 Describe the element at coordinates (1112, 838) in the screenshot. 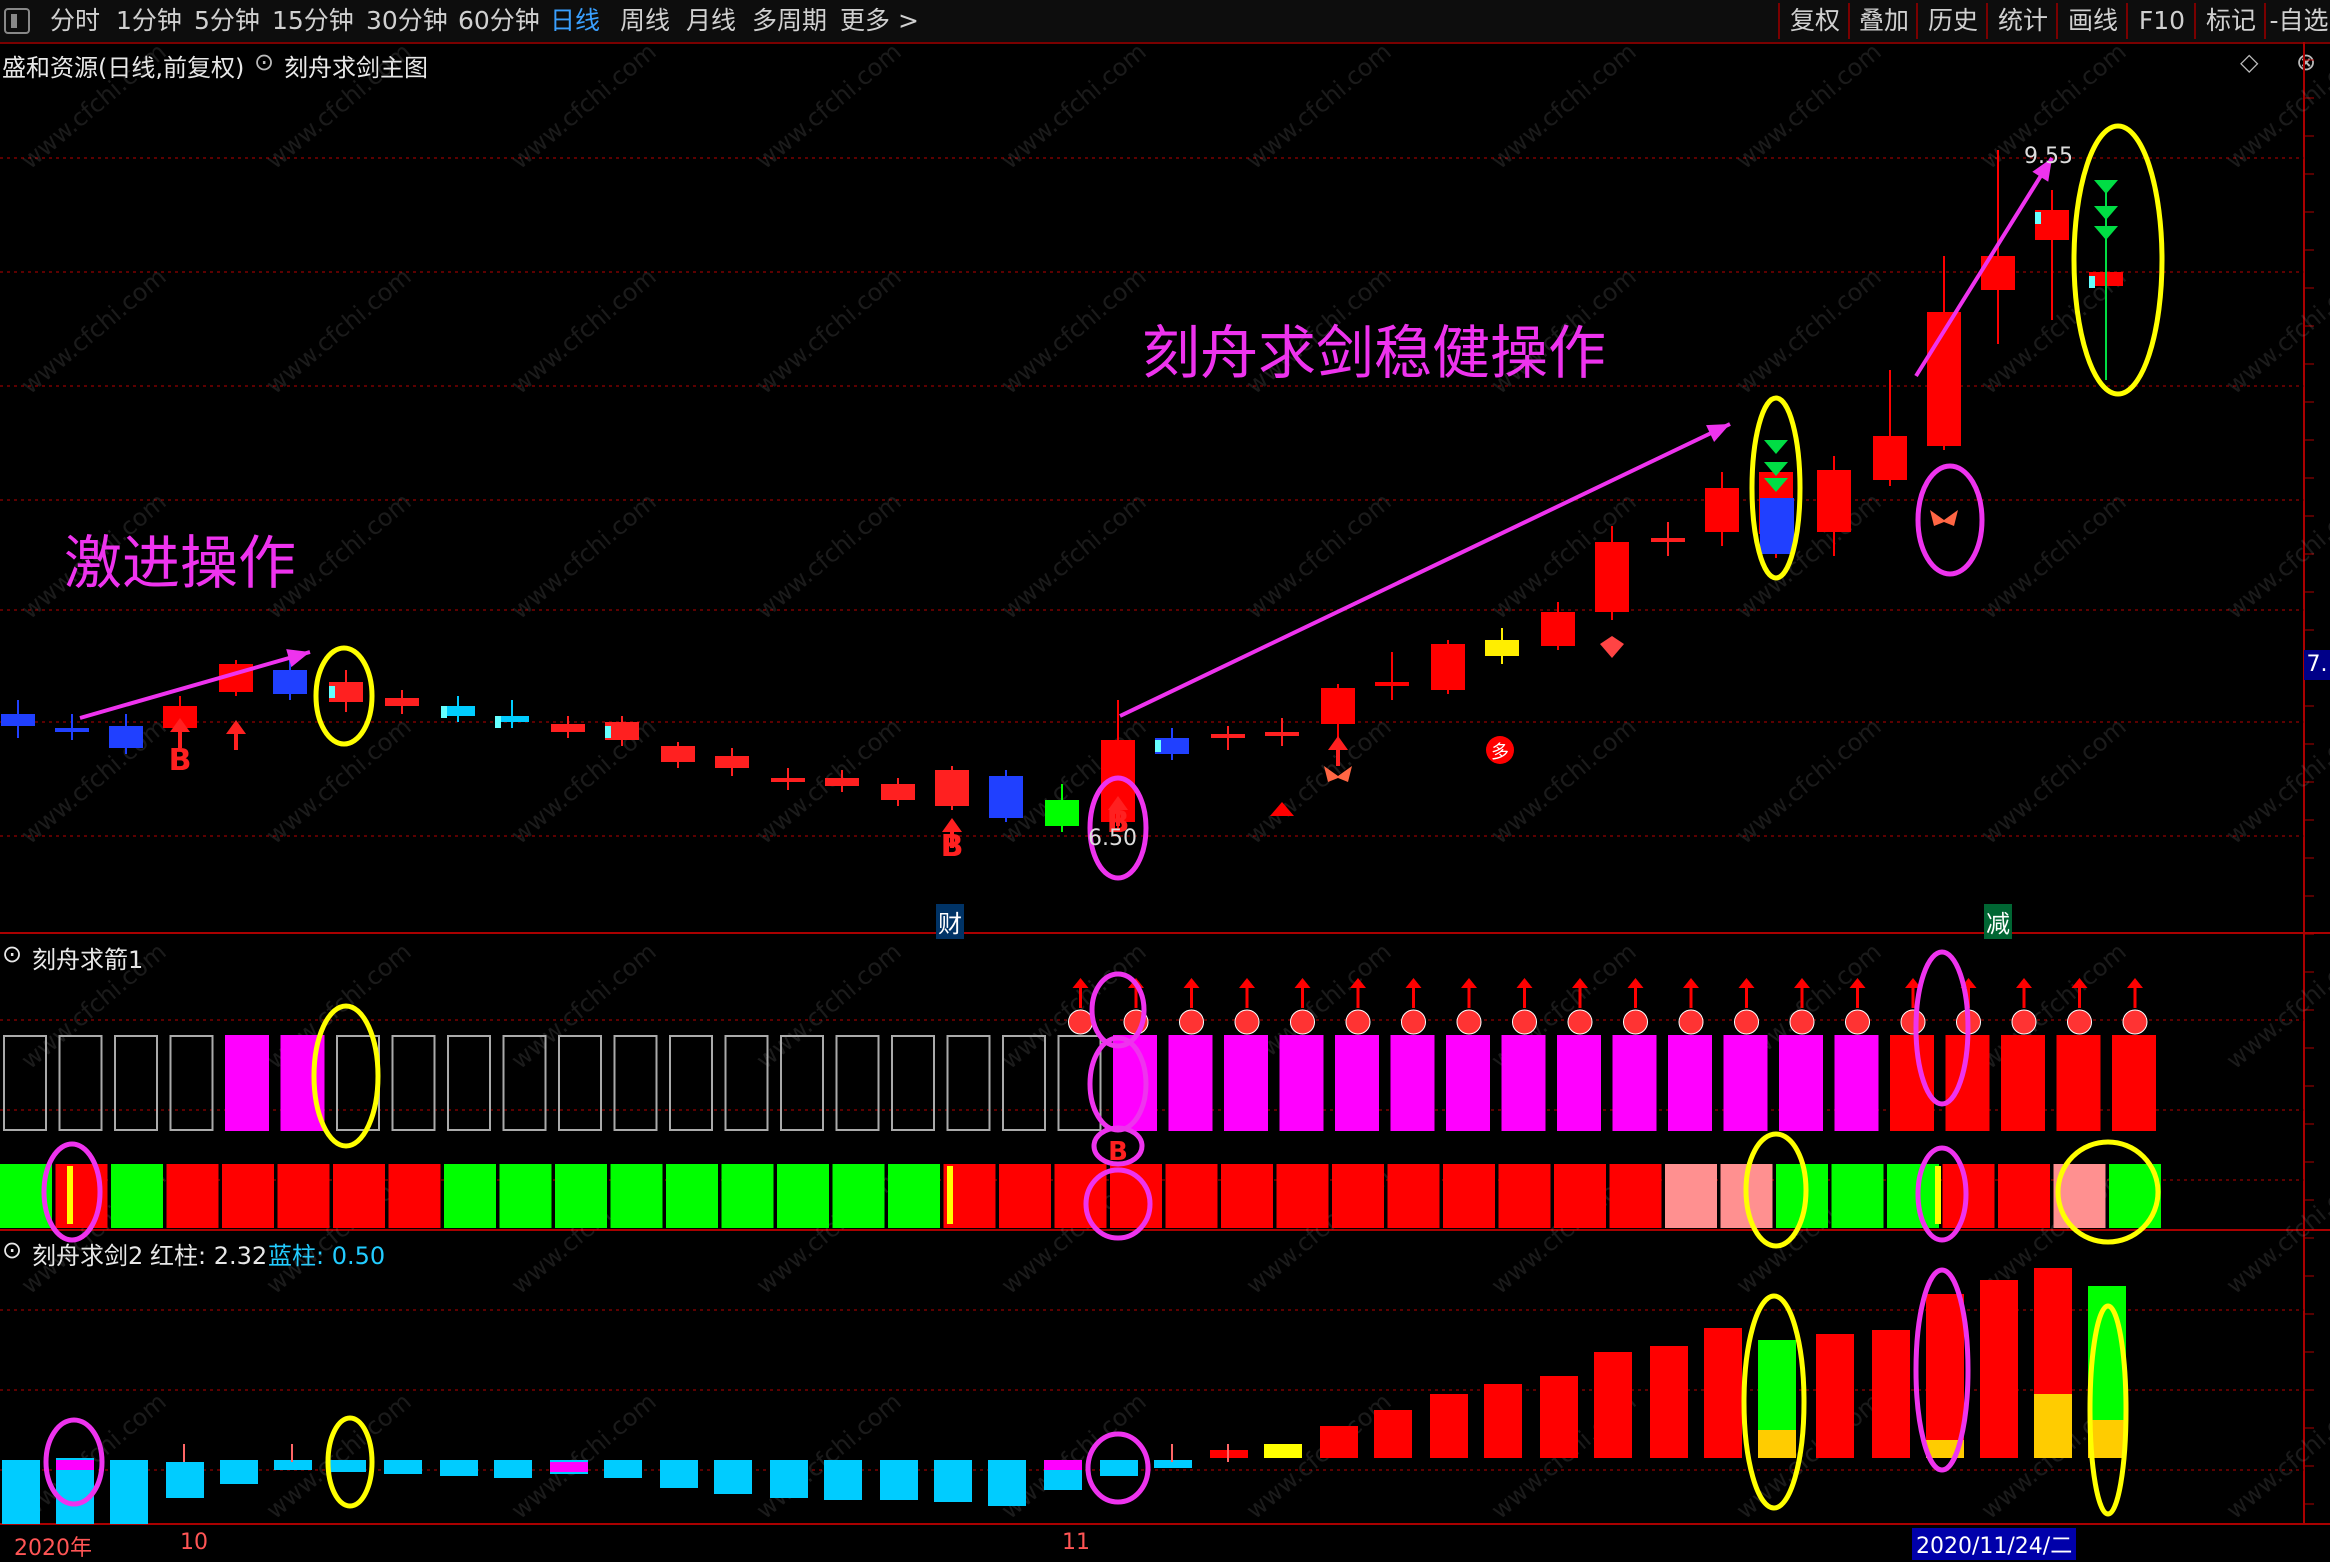

I see `low-price-label: 6.50` at that location.